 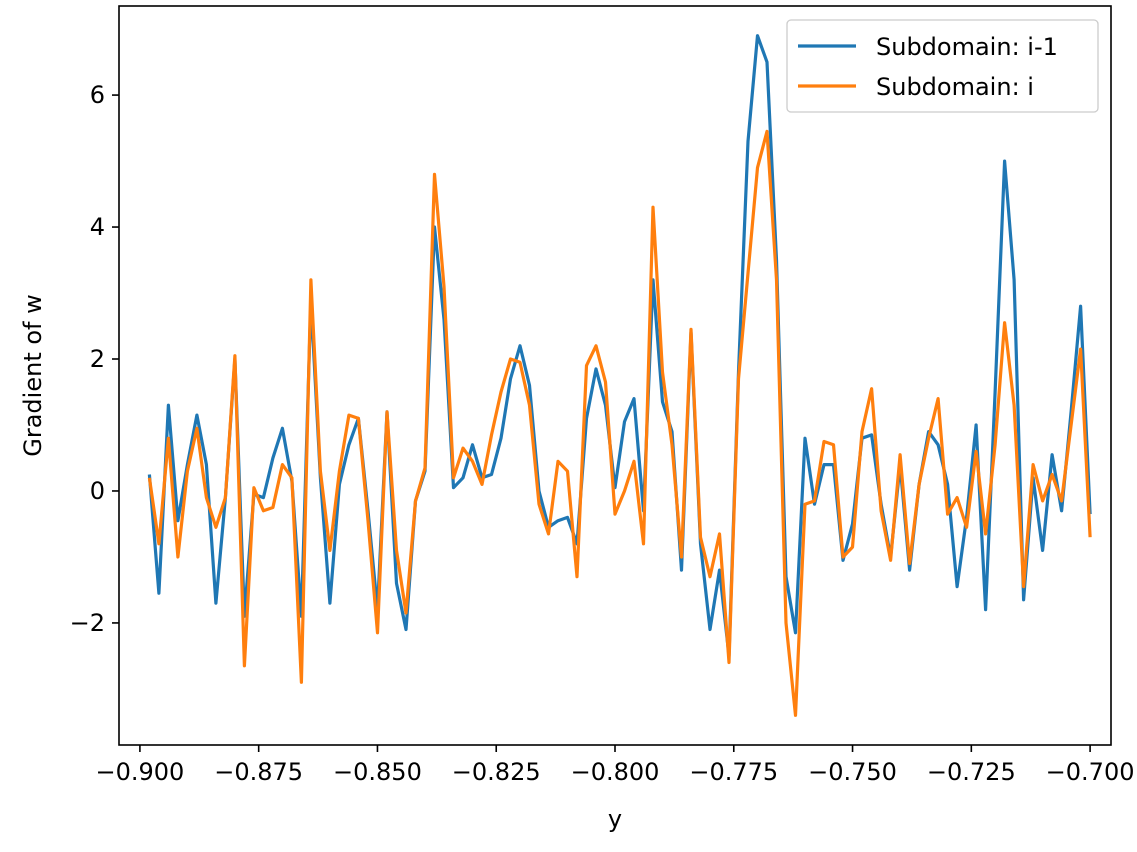 I want to click on x-tick-label: −0.850, so click(x=377, y=772).